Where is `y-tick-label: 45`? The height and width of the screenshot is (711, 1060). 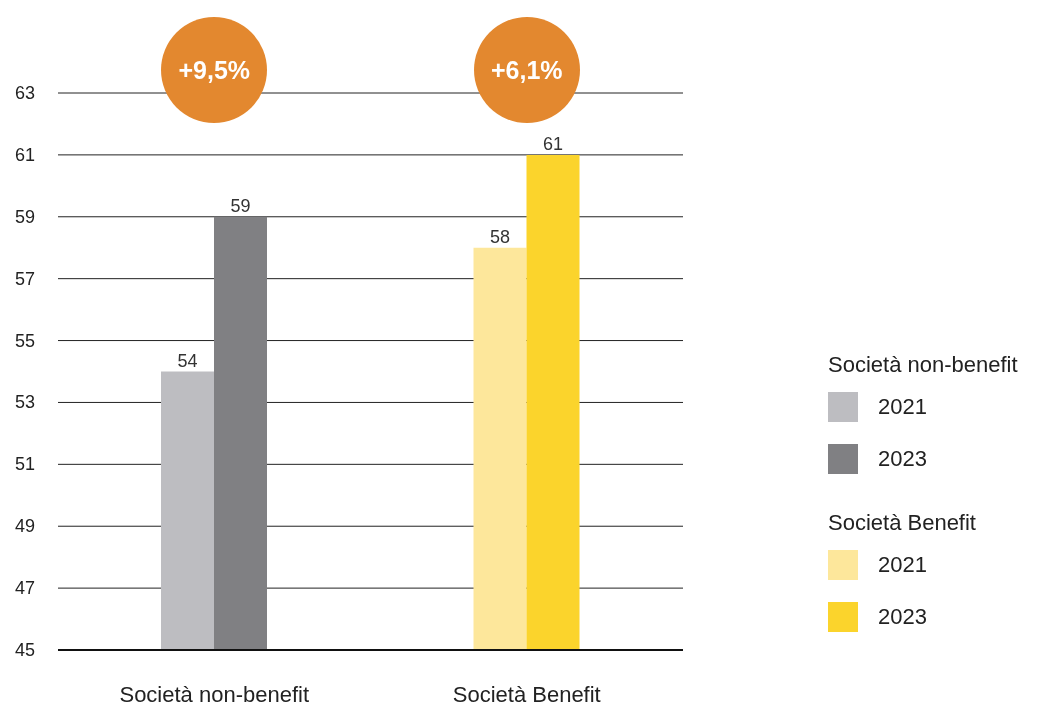
y-tick-label: 45 is located at coordinates (25, 650).